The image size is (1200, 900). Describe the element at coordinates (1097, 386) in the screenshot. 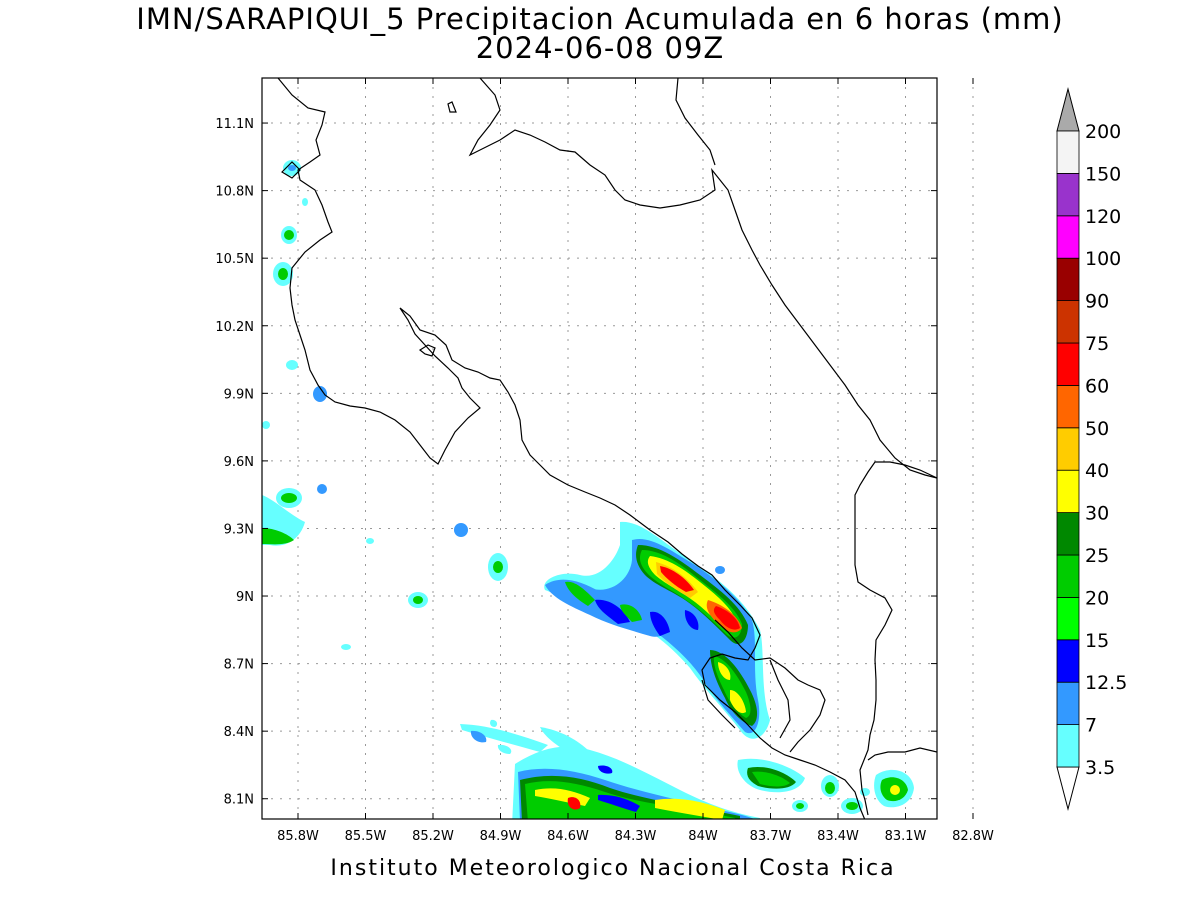

I see `colorbar-level-label: 60` at that location.